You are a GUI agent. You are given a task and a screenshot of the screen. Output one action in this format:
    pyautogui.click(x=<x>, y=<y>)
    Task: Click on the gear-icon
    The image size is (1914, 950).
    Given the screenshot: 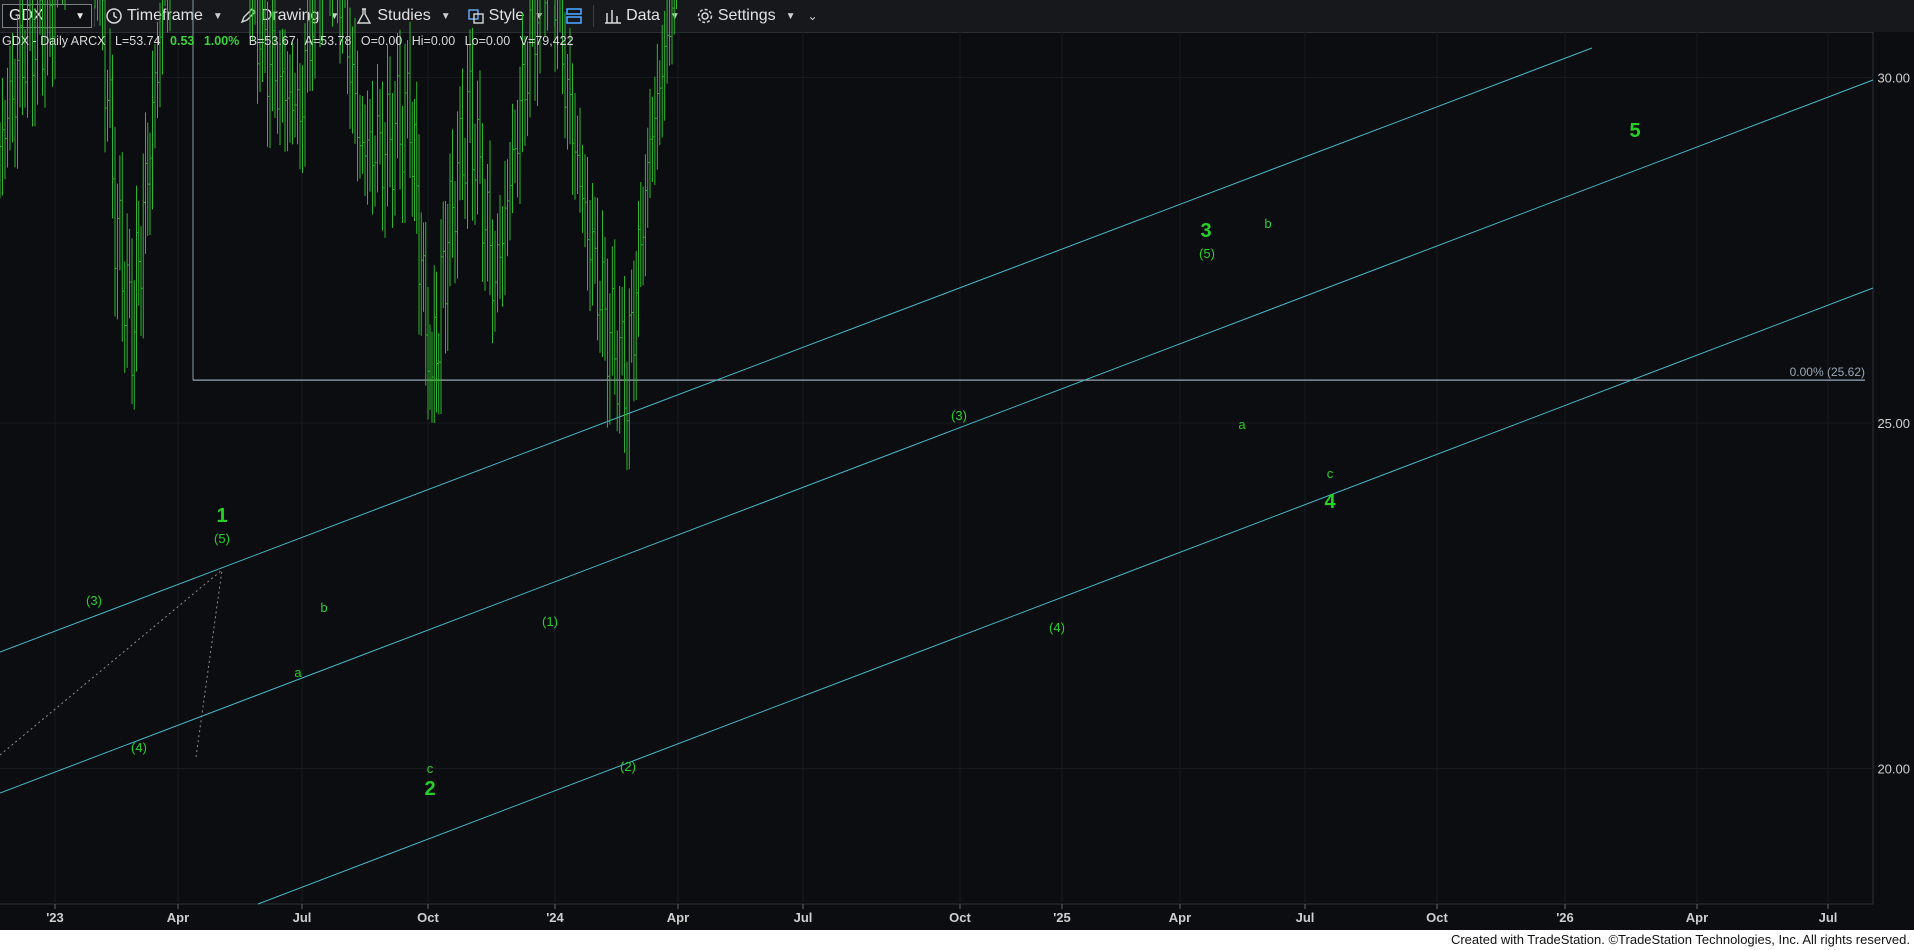 What is the action you would take?
    pyautogui.click(x=705, y=16)
    